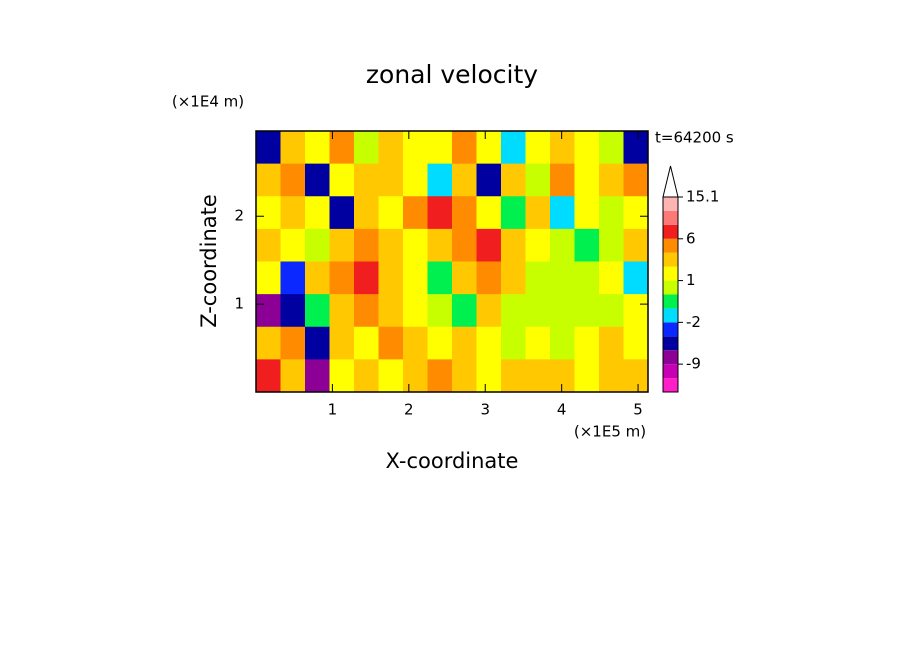 The width and height of the screenshot is (904, 654). What do you see at coordinates (610, 432) in the screenshot?
I see `x-unit: (×1E5 m)` at bounding box center [610, 432].